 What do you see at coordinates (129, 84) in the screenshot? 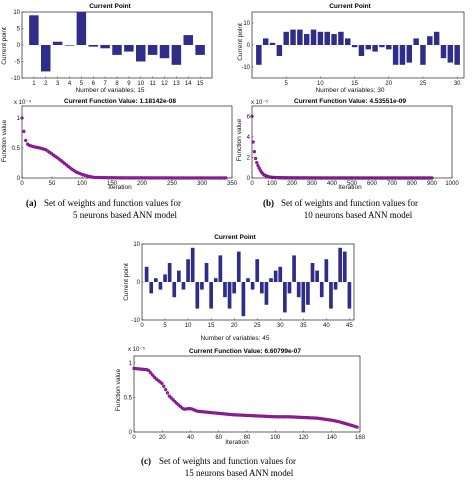
I see `bar-a-xtick-label: 9` at bounding box center [129, 84].